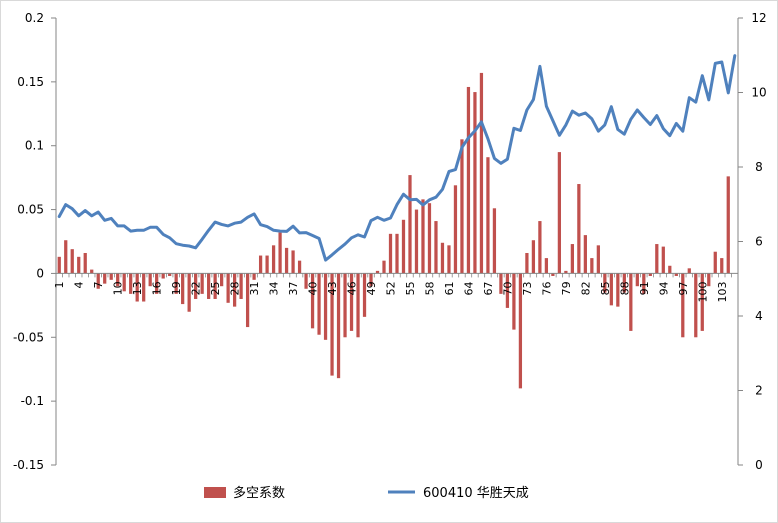 The width and height of the screenshot is (778, 523). I want to click on x-tick-label: 19, so click(176, 288).